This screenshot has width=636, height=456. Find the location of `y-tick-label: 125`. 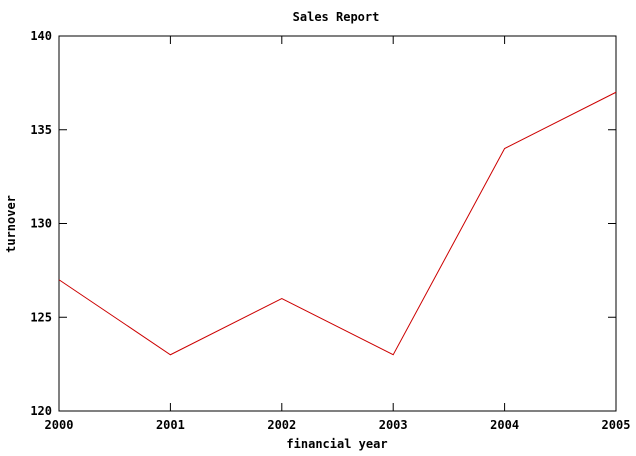

y-tick-label: 125 is located at coordinates (41, 317).